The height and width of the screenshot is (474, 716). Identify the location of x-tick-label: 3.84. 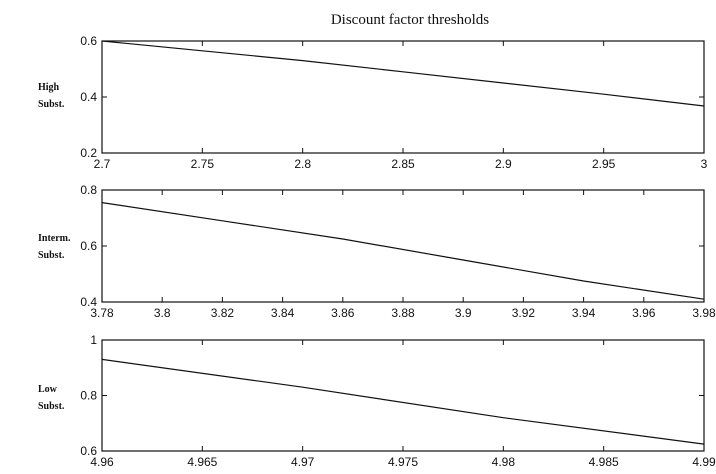
(283, 313).